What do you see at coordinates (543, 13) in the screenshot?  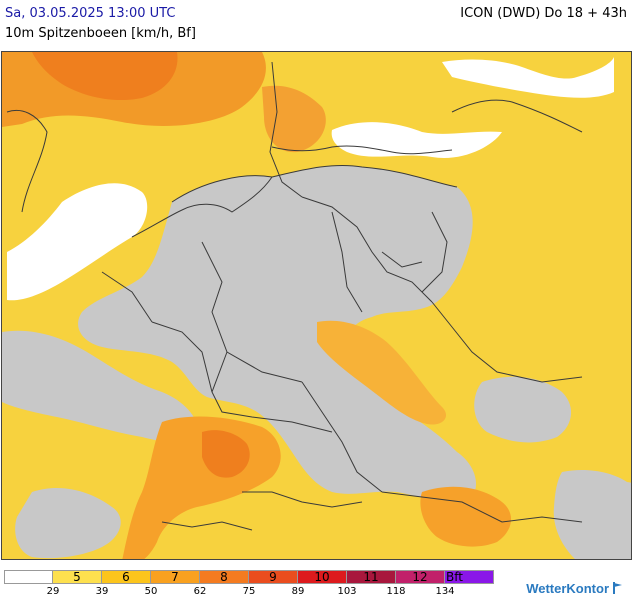 I see `model-run-label: ICON (DWD) Do 18 + 43h` at bounding box center [543, 13].